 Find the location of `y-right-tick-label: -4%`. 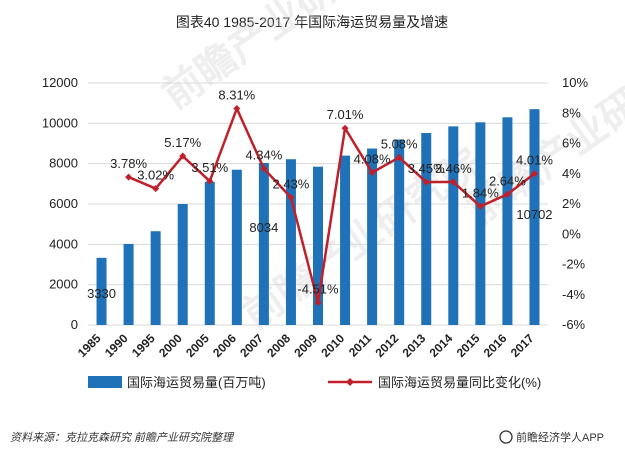

y-right-tick-label: -4% is located at coordinates (574, 294).